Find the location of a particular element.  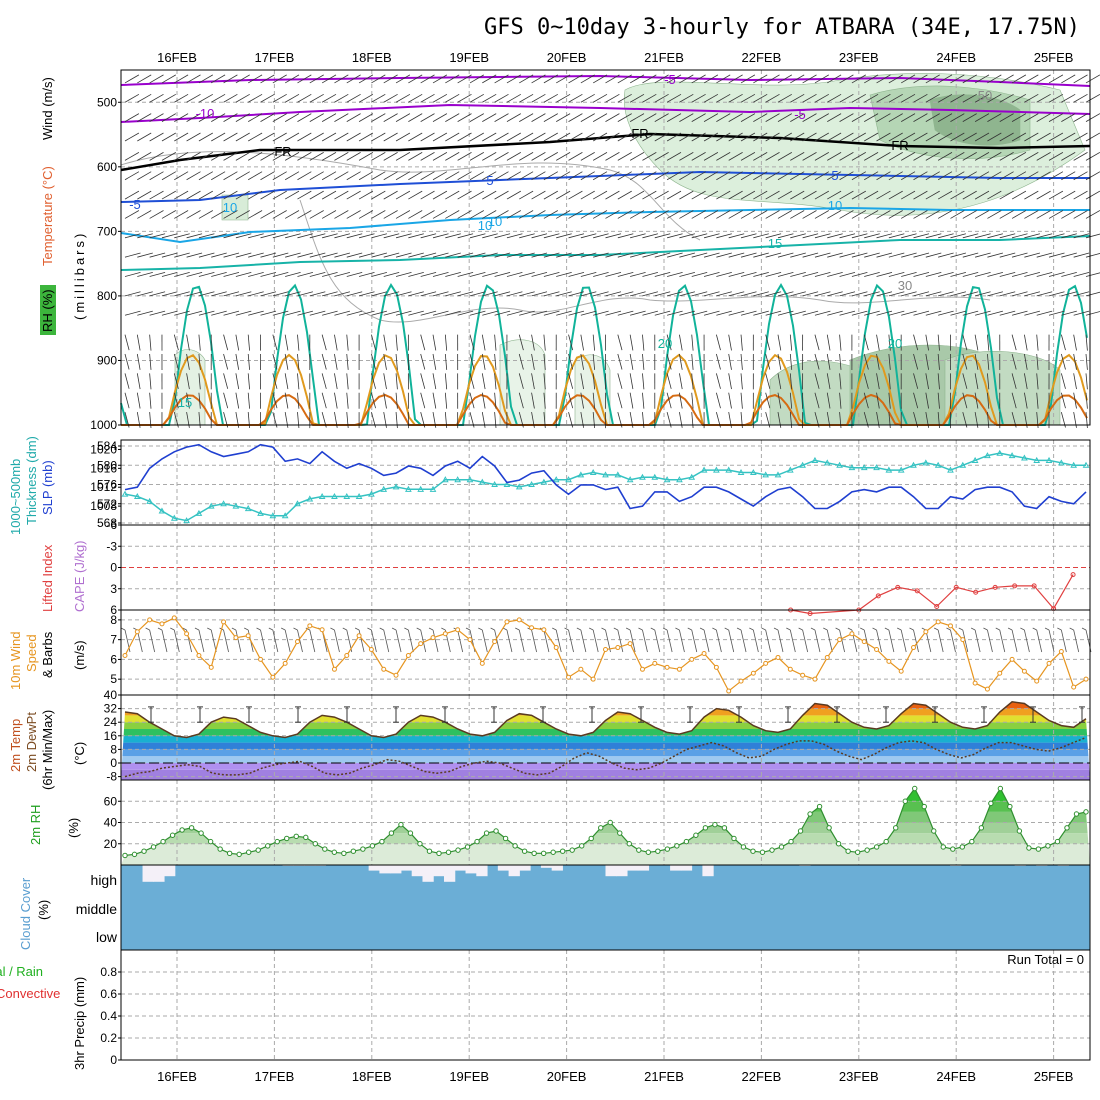

cape-ytick--6: -6 is located at coordinates (111, 525).